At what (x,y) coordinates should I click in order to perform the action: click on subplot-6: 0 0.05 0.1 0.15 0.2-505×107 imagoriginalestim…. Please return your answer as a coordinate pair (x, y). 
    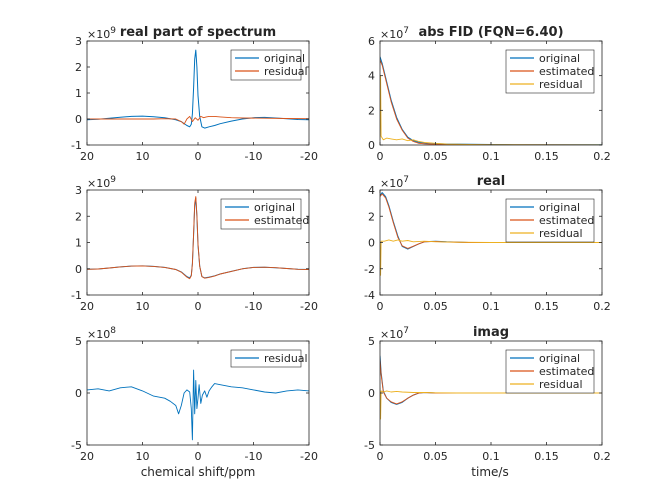
    Looking at the image, I should click on (487, 394).